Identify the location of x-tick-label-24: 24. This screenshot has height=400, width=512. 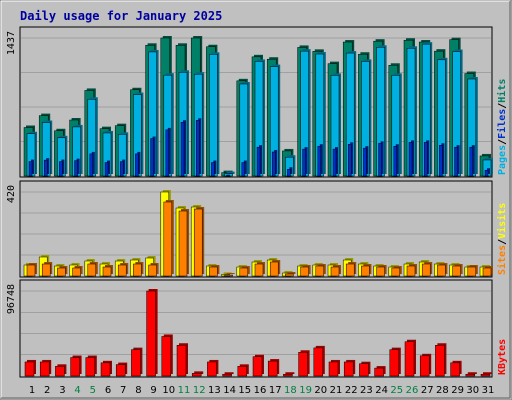
(381, 390).